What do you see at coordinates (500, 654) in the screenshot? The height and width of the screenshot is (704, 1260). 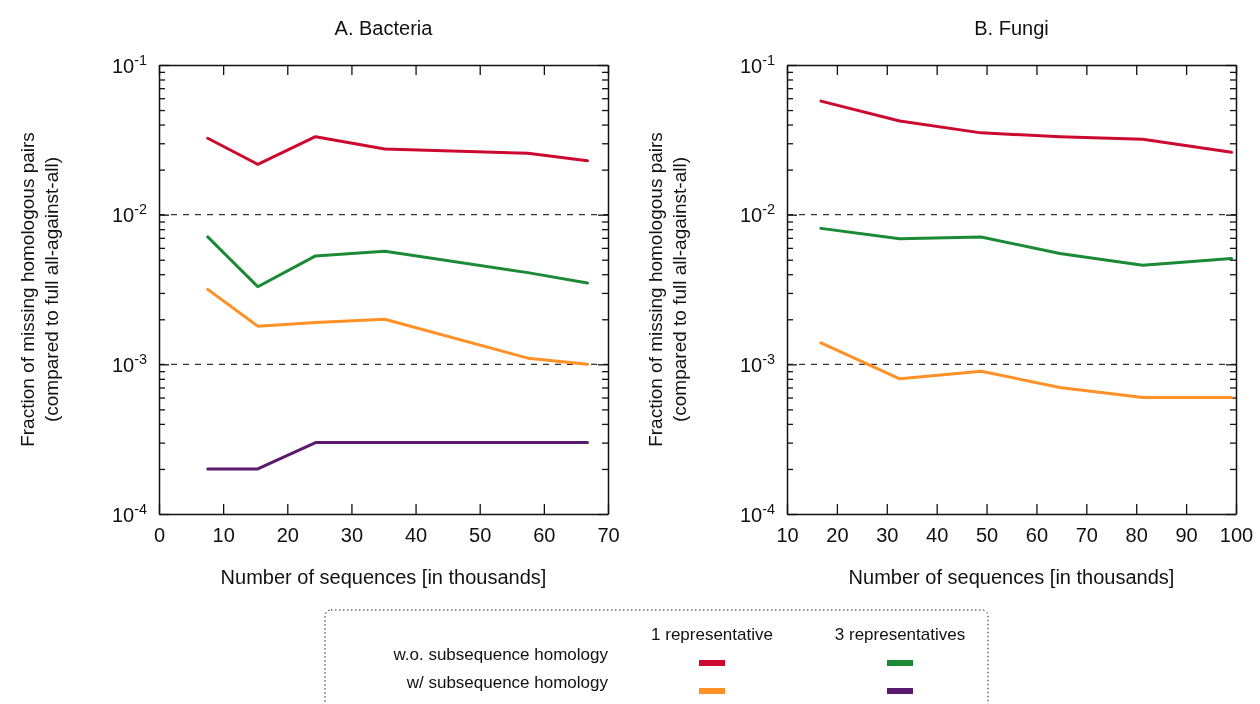 I see `text: w.o. subsequence homology` at bounding box center [500, 654].